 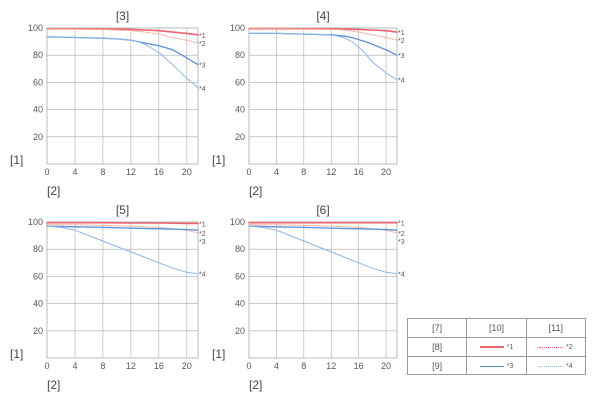 I want to click on legend-table: [7] [10] [11] [8] *1 *2 [9] *3 *4, so click(x=496, y=346).